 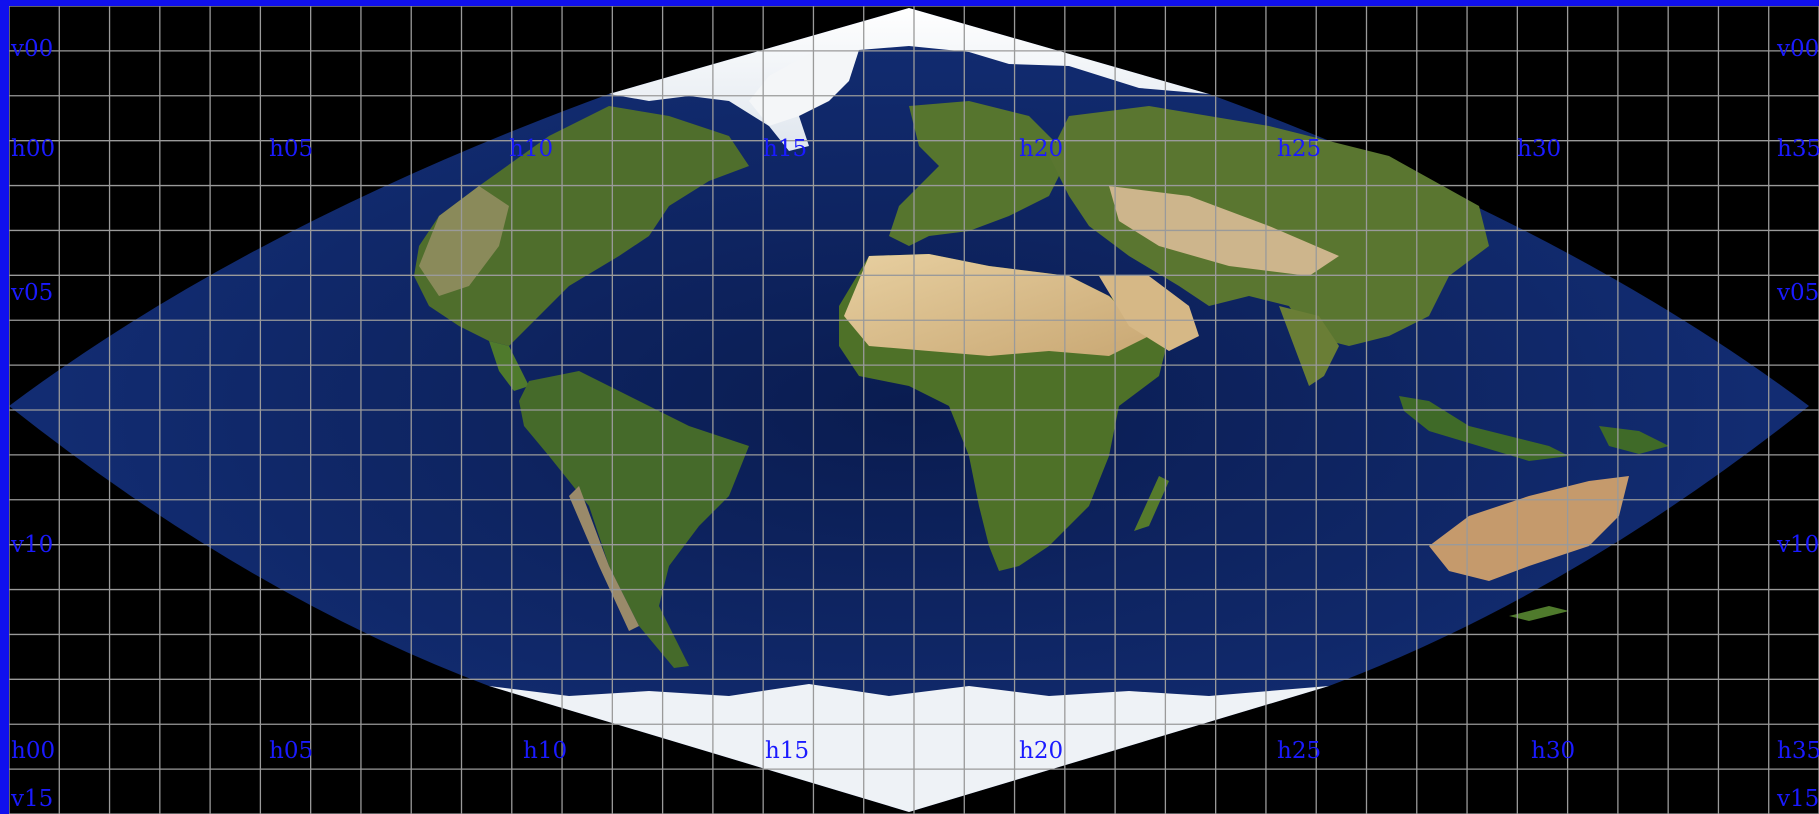 What do you see at coordinates (33, 149) in the screenshot?
I see `label-h00-top: h00` at bounding box center [33, 149].